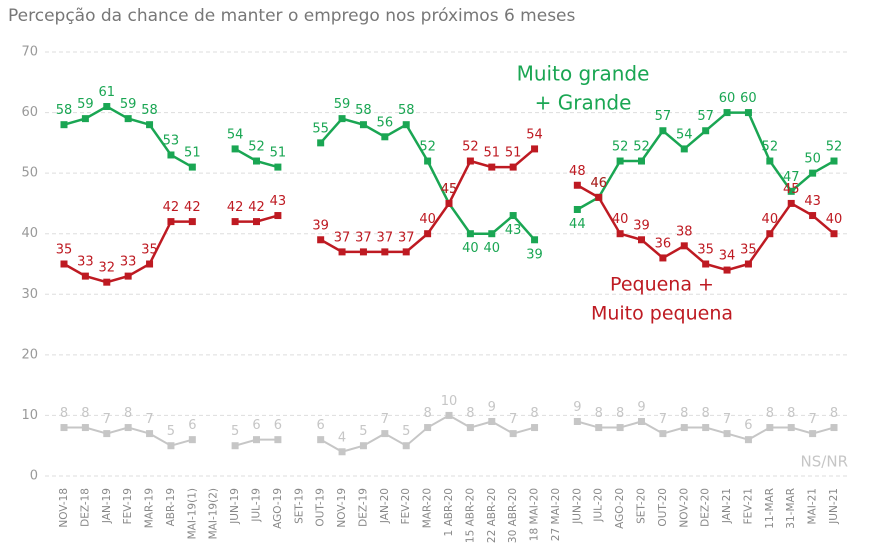  What do you see at coordinates (598, 183) in the screenshot?
I see `data-label: 46` at bounding box center [598, 183].